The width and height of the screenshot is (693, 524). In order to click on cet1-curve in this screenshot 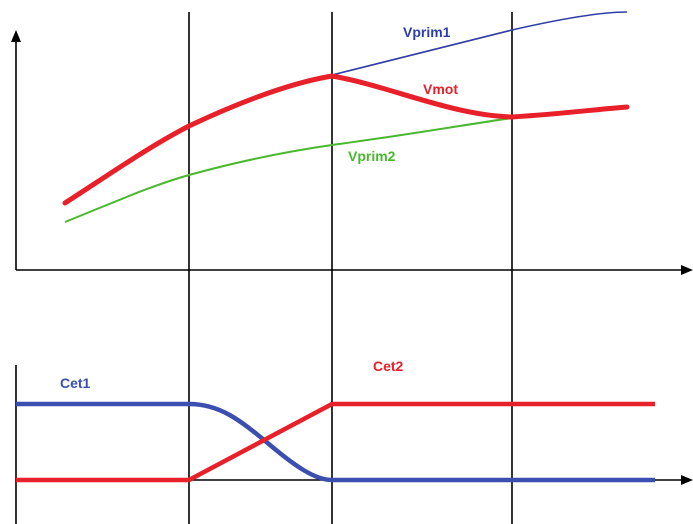, I will do `click(335, 442)`.